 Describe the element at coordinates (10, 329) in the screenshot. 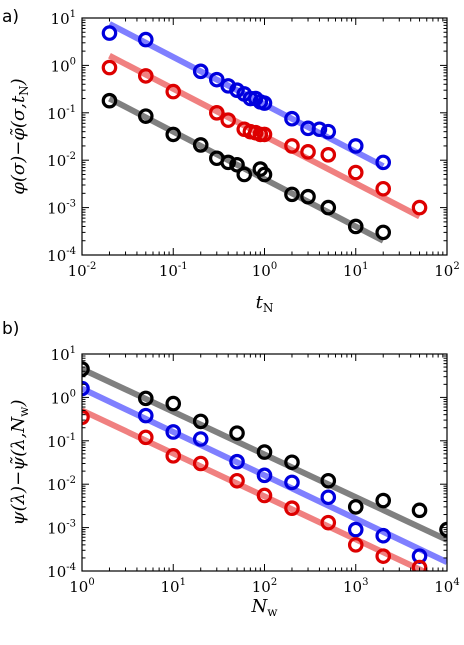

I see `panel-label: b)` at that location.